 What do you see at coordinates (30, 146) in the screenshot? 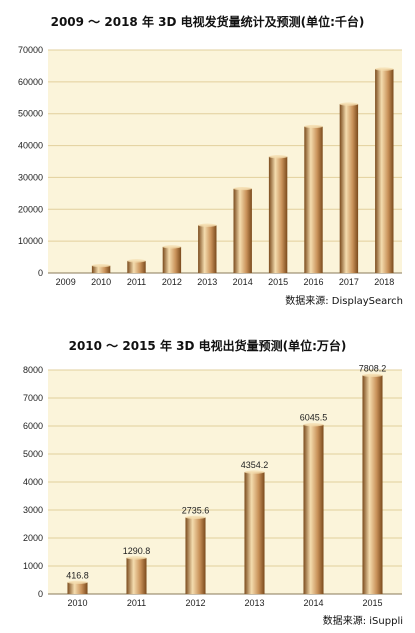
I see `y-tick-label: 40000` at bounding box center [30, 146].